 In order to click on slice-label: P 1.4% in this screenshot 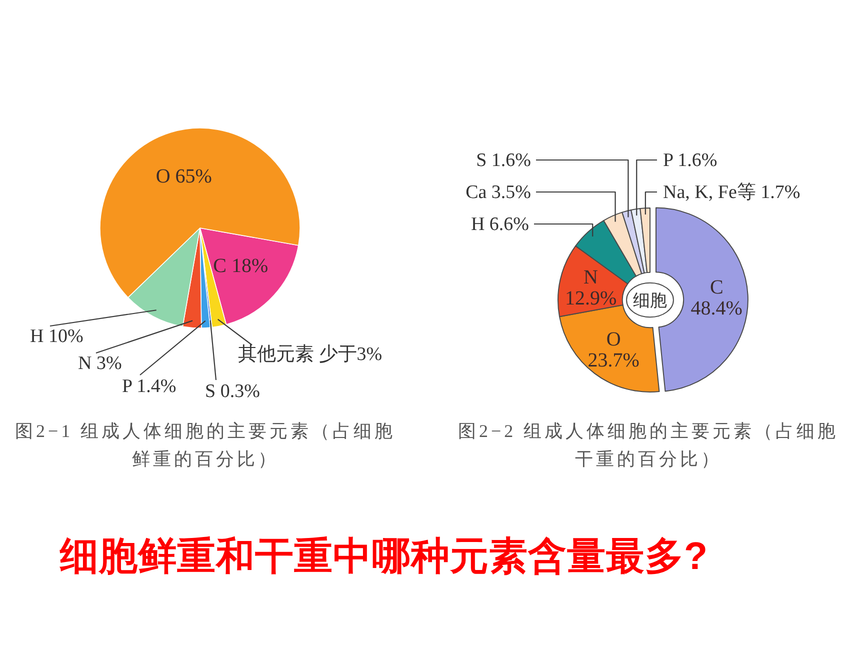, I will do `click(149, 386)`.